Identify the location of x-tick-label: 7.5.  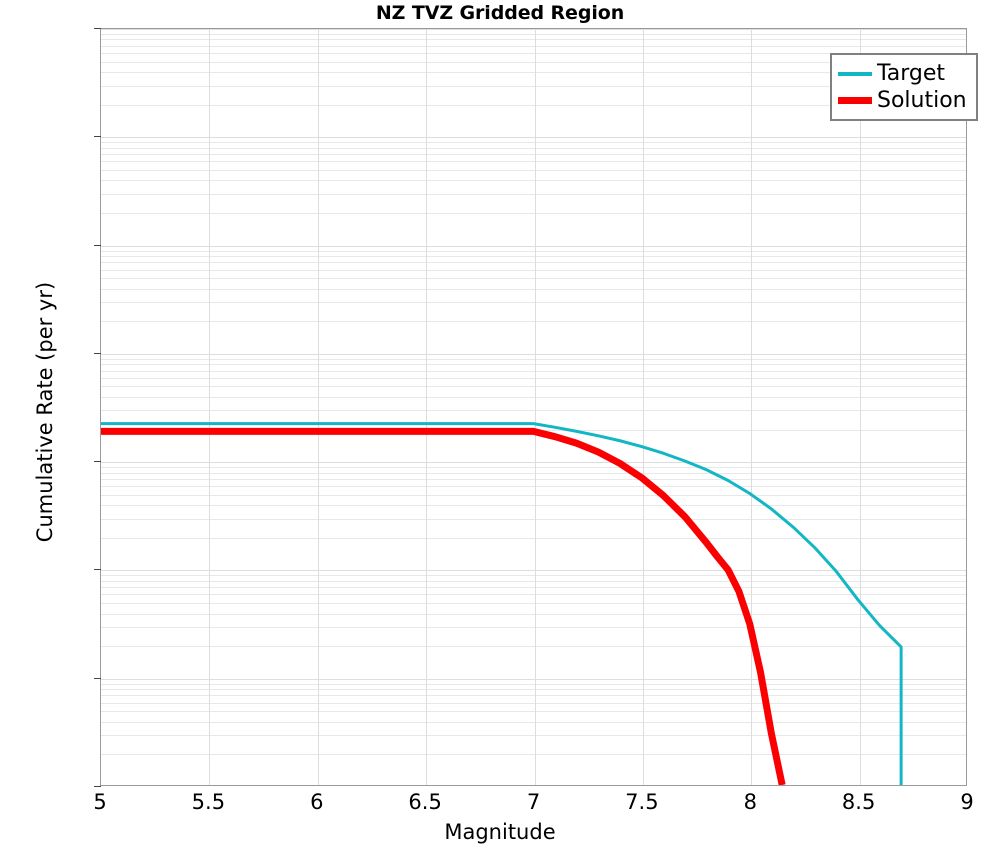
(642, 802).